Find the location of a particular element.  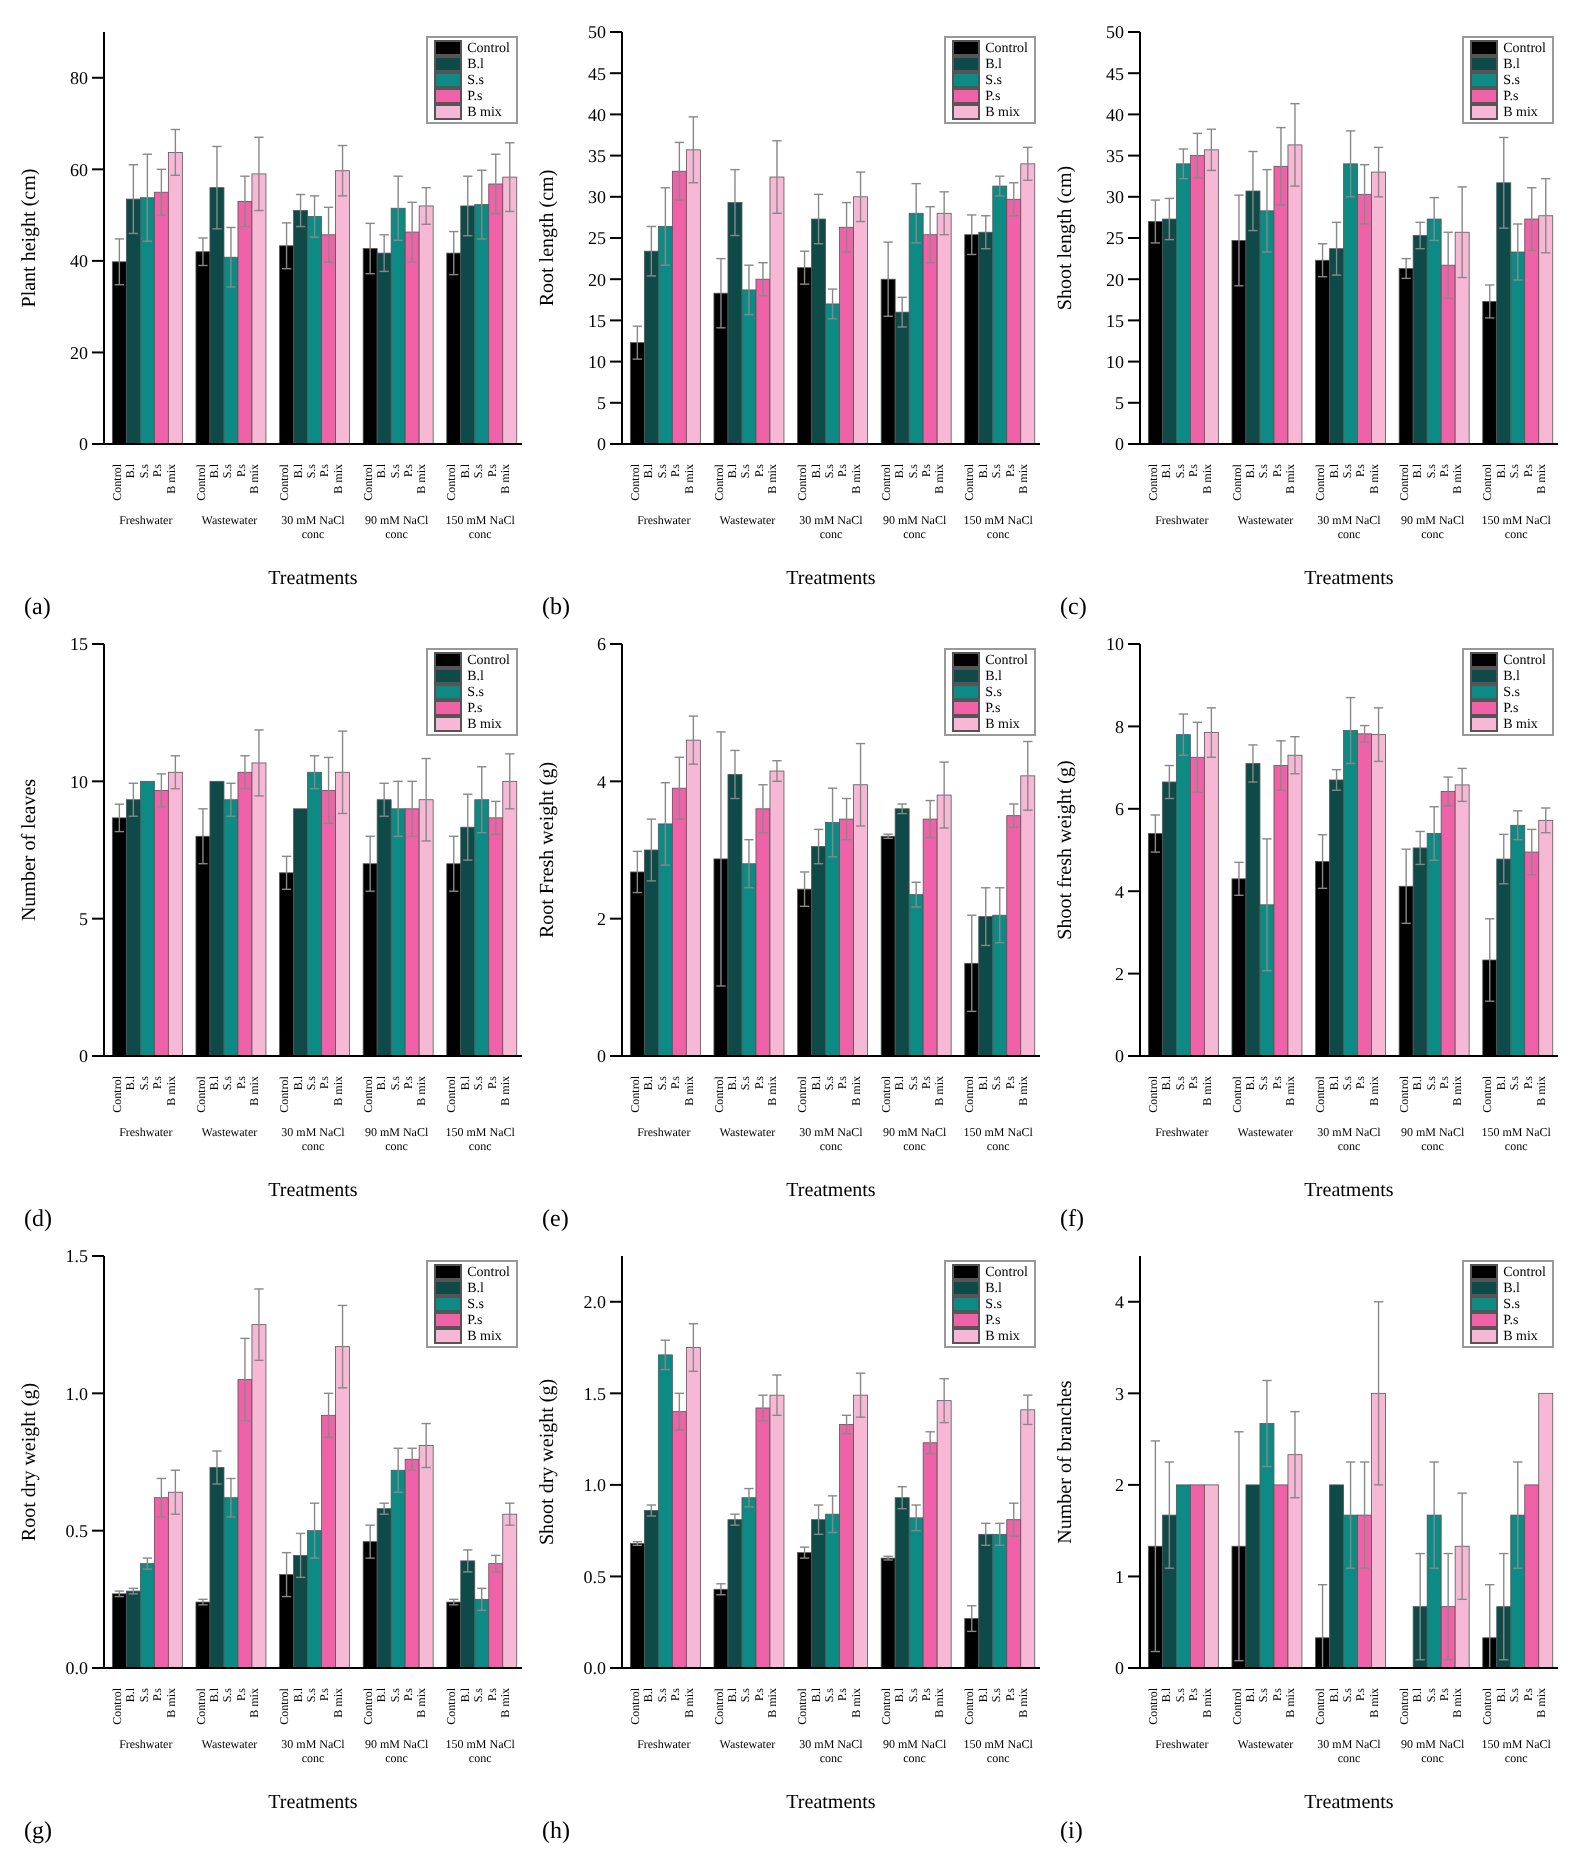

y-tick-label: 8 is located at coordinates (1120, 726).